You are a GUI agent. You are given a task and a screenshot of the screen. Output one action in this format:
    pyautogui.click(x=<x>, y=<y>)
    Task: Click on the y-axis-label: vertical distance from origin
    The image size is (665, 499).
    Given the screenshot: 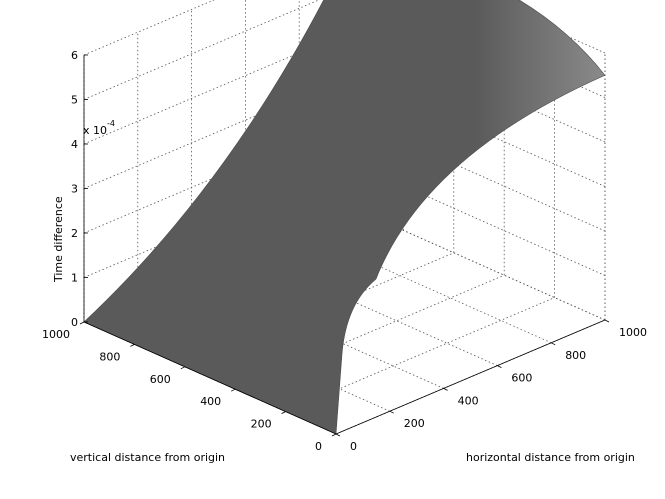 What is the action you would take?
    pyautogui.click(x=147, y=457)
    